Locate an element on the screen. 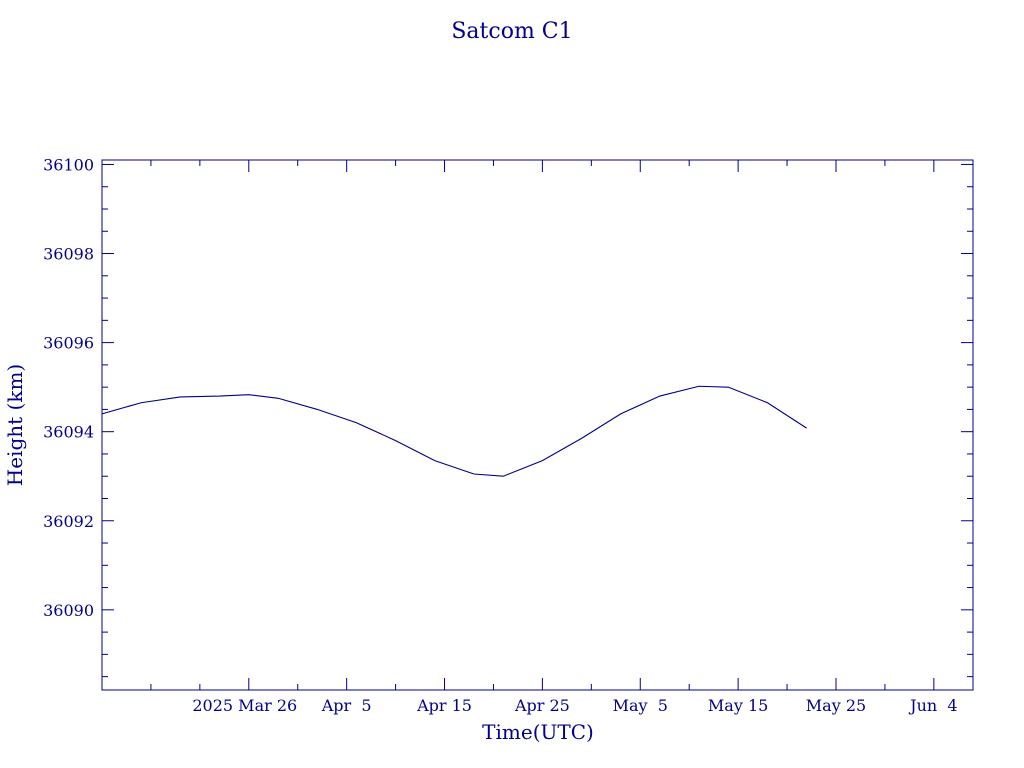  x-axis-label: Time(UTC) is located at coordinates (538, 732).